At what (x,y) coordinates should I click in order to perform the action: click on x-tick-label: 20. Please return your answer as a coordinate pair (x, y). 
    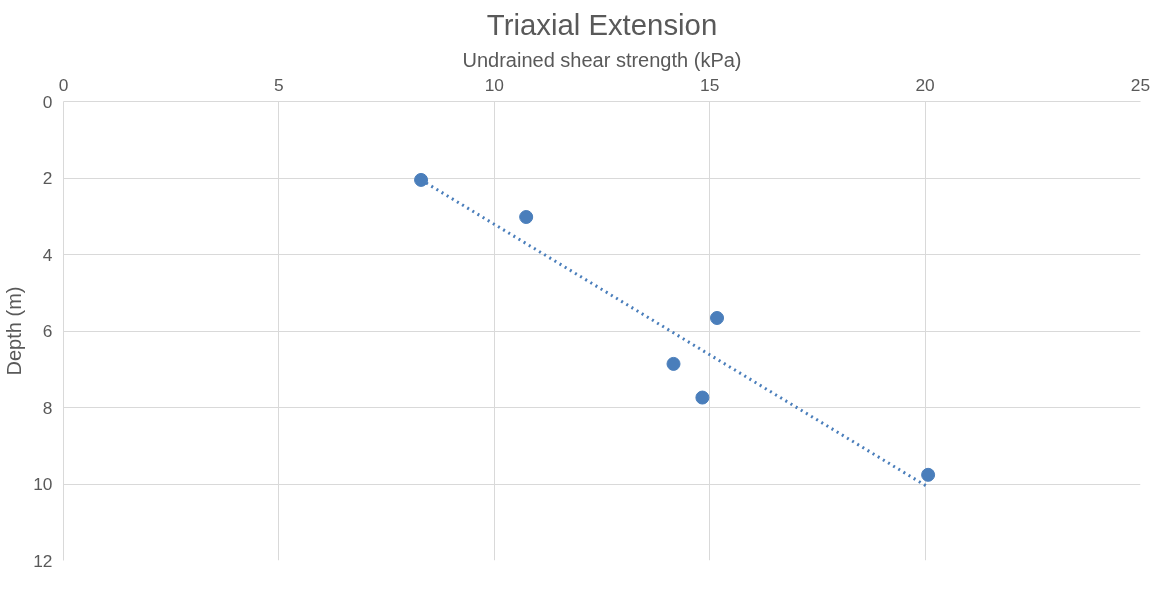
    Looking at the image, I should click on (925, 84).